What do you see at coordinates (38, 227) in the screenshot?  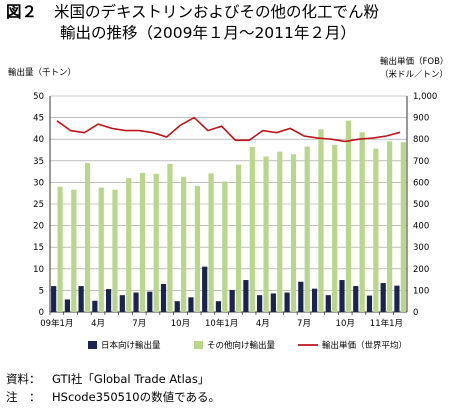 I see `left-tick-label: 20` at bounding box center [38, 227].